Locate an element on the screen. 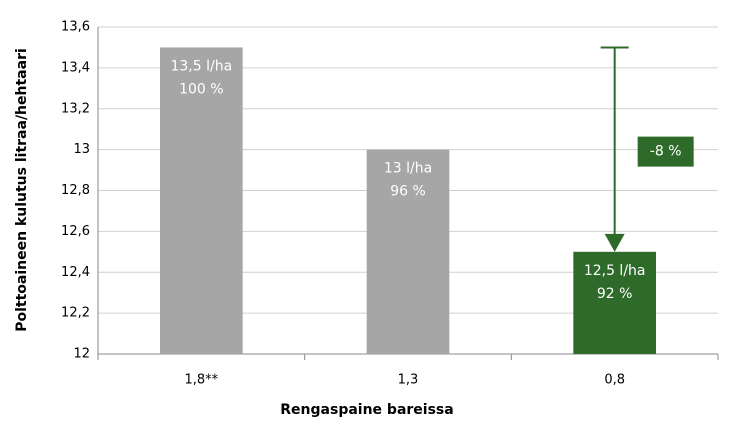 The image size is (735, 427). y-tick-label: 12,4 is located at coordinates (75, 272).